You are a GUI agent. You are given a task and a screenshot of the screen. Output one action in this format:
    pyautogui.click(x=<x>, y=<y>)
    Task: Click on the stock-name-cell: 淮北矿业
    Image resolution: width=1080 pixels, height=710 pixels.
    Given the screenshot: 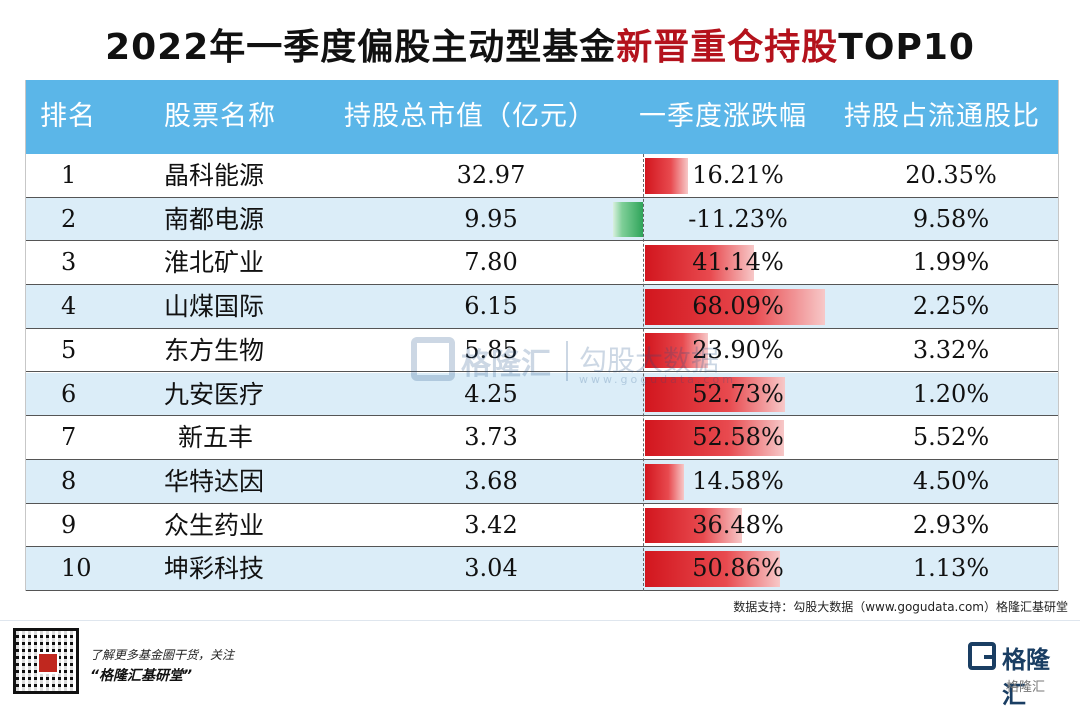 What is the action you would take?
    pyautogui.click(x=214, y=263)
    